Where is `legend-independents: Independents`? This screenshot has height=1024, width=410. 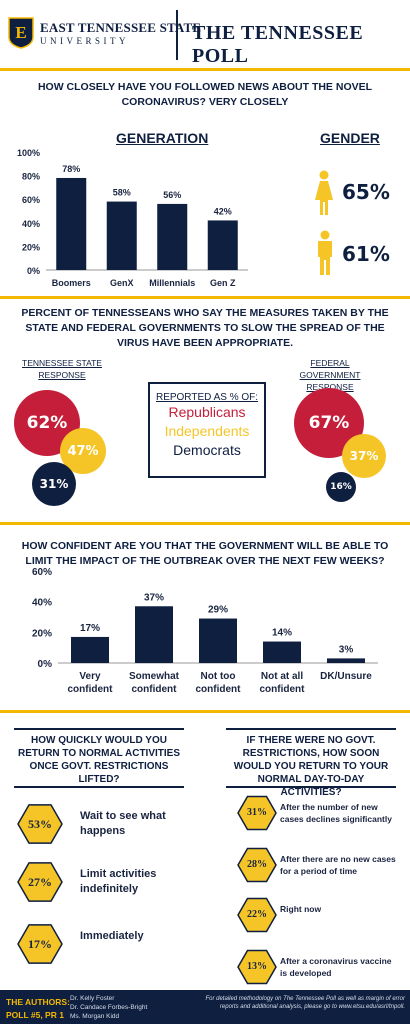
legend-independents: Independents is located at coordinates (207, 431).